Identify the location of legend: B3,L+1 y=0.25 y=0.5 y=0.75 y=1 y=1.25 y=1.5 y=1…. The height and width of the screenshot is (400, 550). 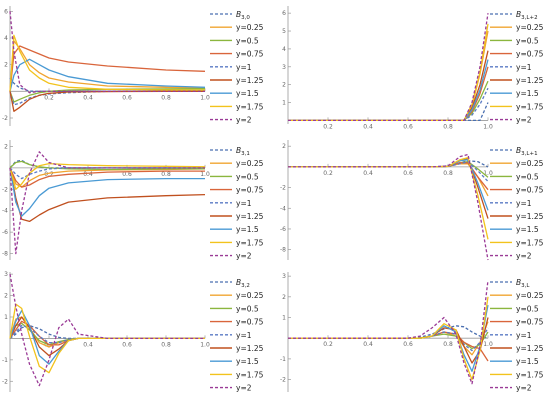
(517, 203).